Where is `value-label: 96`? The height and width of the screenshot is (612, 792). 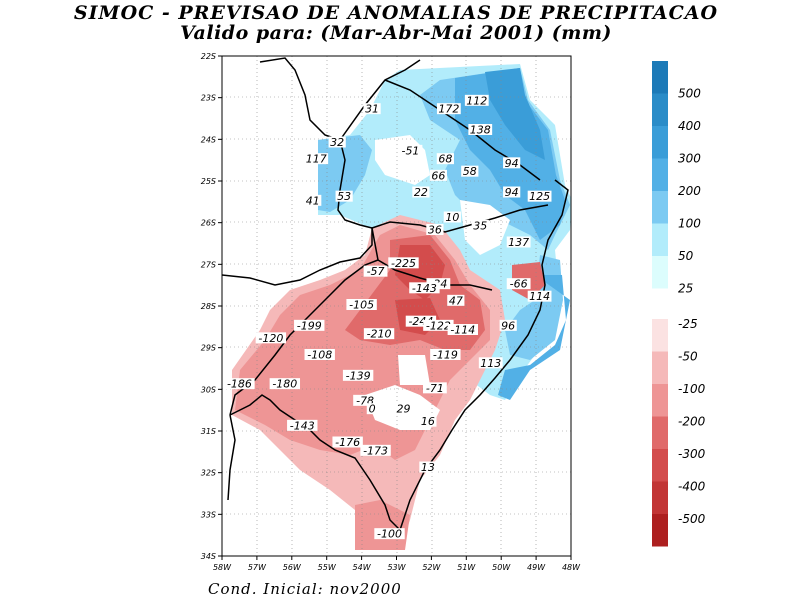
value-label: 96 is located at coordinates (508, 325).